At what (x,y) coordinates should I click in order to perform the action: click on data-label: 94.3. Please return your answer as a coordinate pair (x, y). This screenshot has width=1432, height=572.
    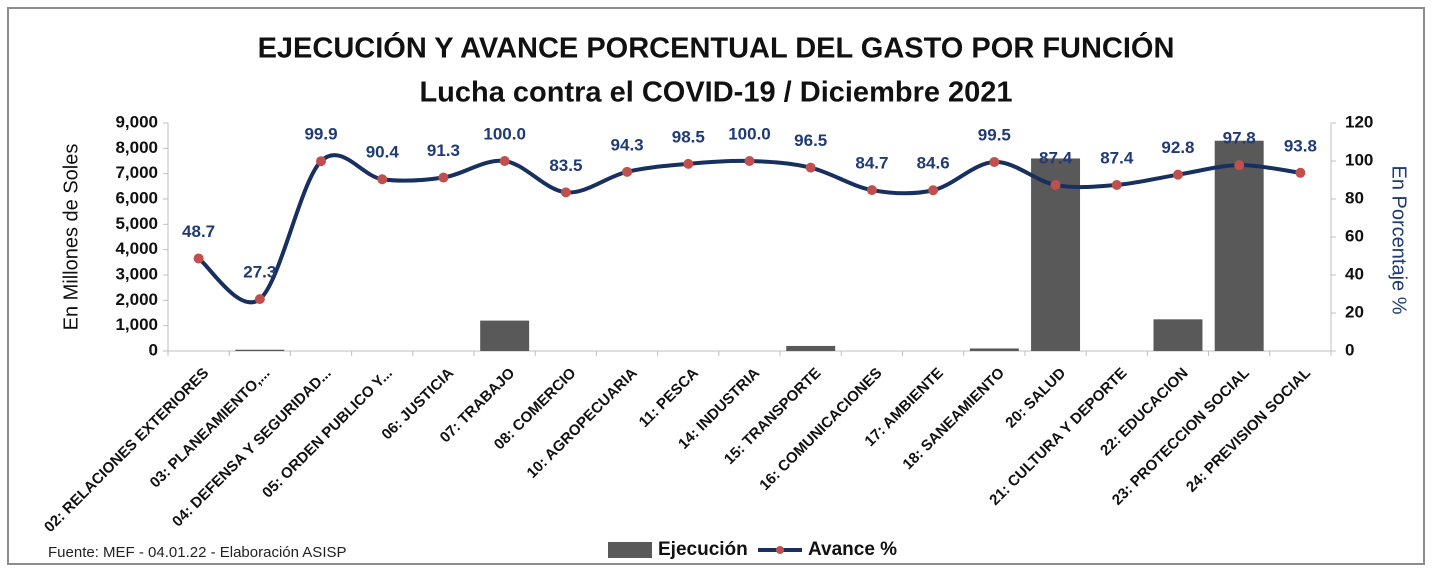
    Looking at the image, I should click on (627, 144).